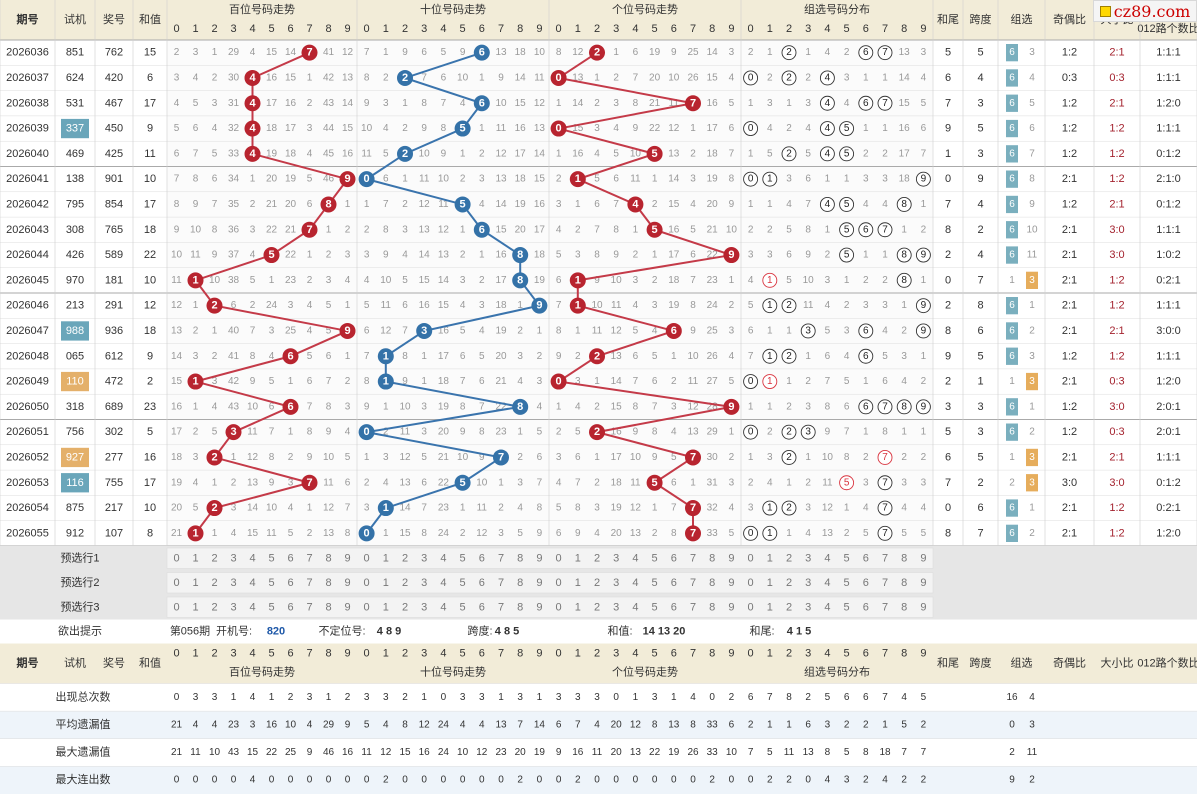 This screenshot has height=799, width=1197. I want to click on ball-label: 7, so click(693, 103).